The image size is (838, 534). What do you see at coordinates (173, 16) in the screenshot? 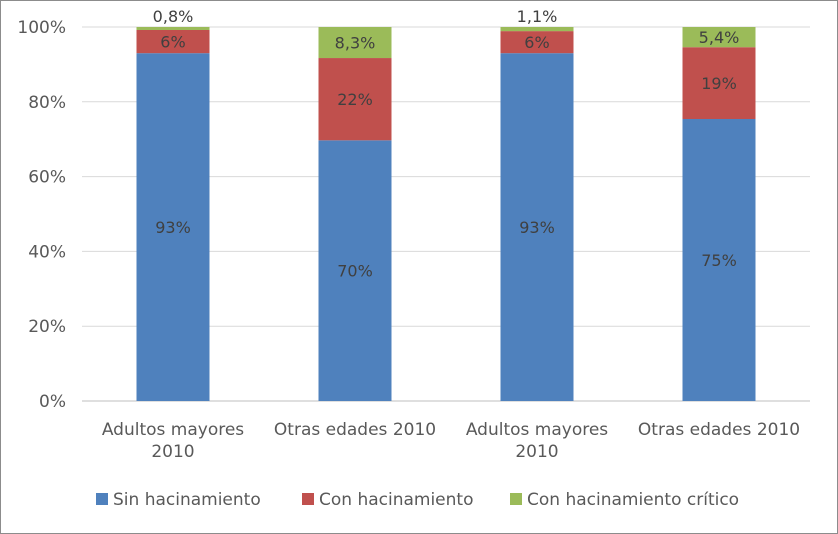
I see `data-label: 0,8%` at bounding box center [173, 16].